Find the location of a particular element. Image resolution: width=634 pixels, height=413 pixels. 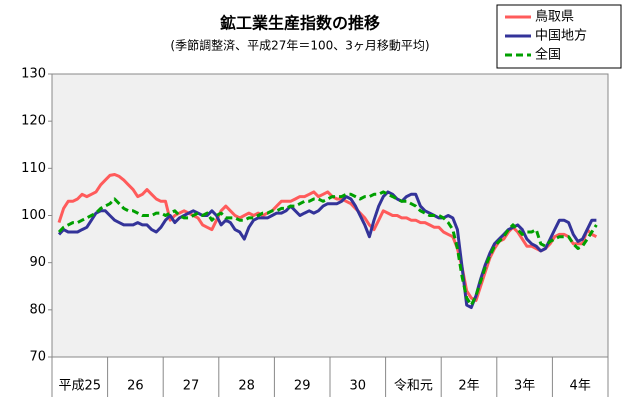

y-tick-label: 70 is located at coordinates (37, 357).